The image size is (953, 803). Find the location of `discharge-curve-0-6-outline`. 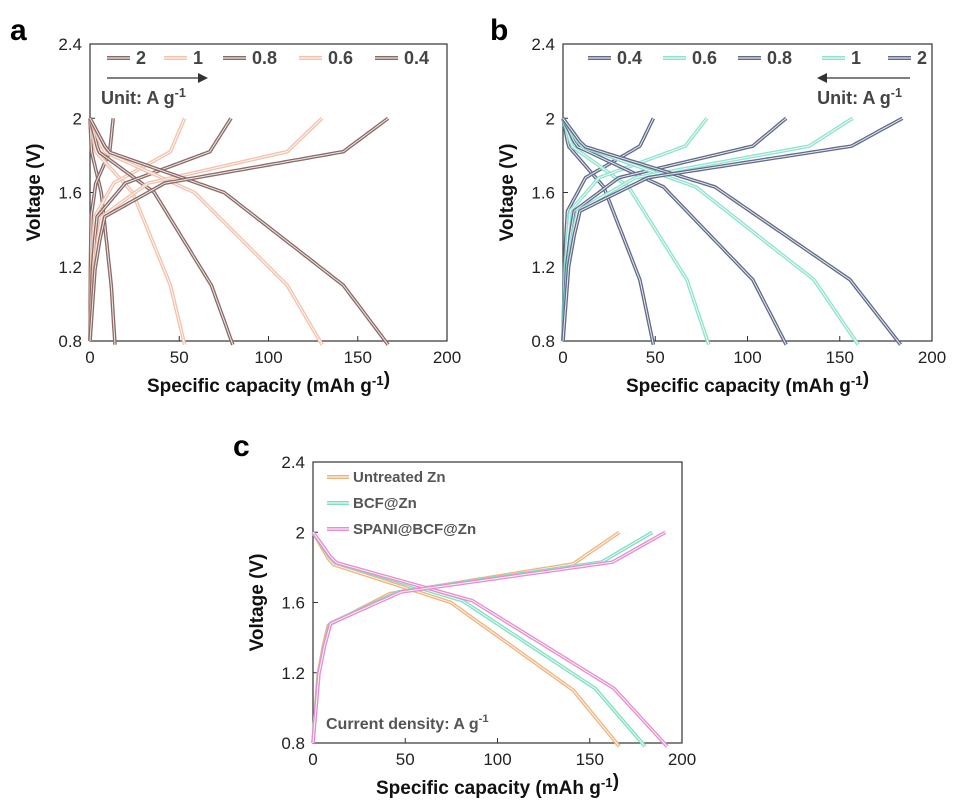

discharge-curve-0-6-outline is located at coordinates (636, 231).